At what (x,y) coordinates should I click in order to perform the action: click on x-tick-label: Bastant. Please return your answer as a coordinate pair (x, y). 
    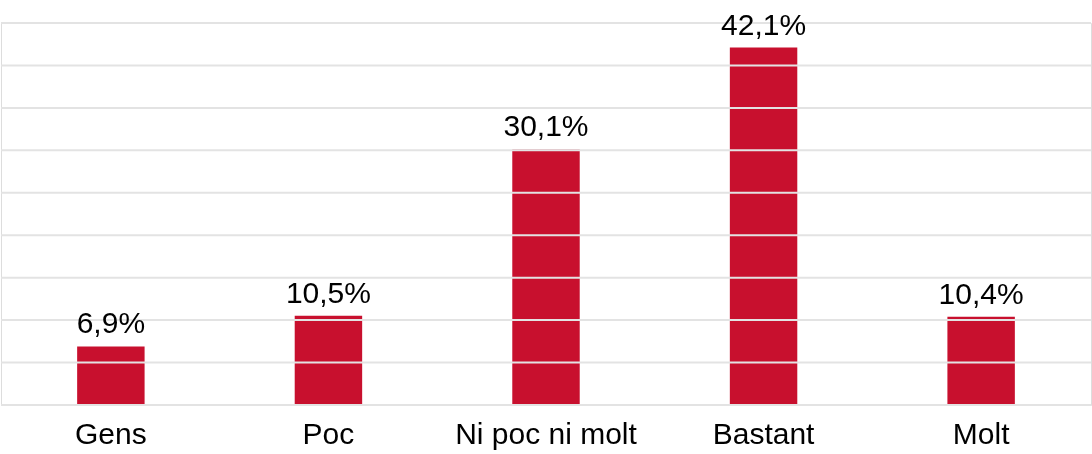
    Looking at the image, I should click on (764, 433).